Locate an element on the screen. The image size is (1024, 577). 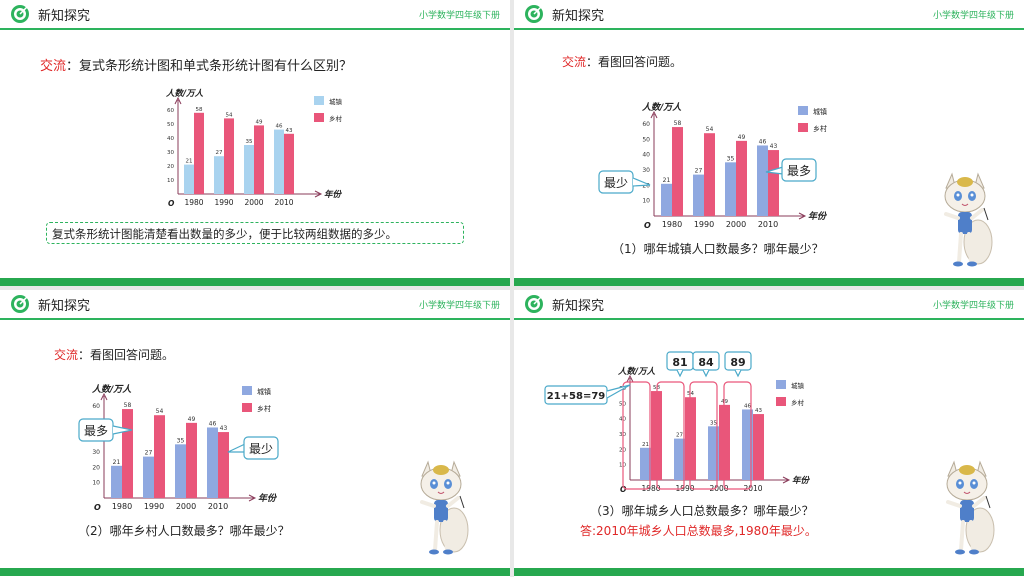
target-logo-icon is located at coordinates (20, 304).